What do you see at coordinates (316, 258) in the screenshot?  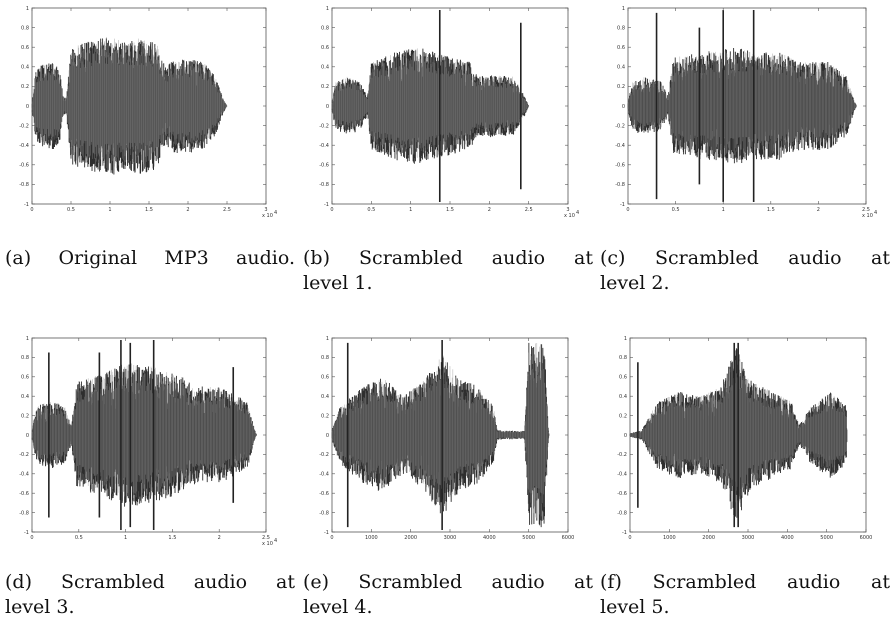 I see `caption-b-tag: (b)` at bounding box center [316, 258].